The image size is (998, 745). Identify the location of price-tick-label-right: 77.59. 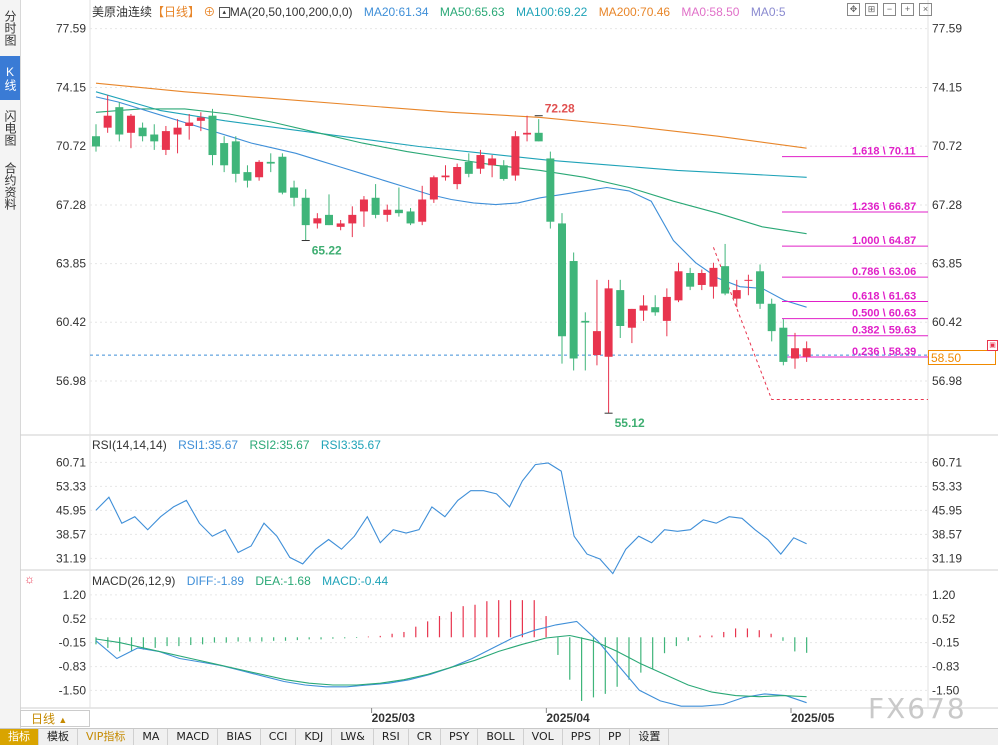
(947, 29).